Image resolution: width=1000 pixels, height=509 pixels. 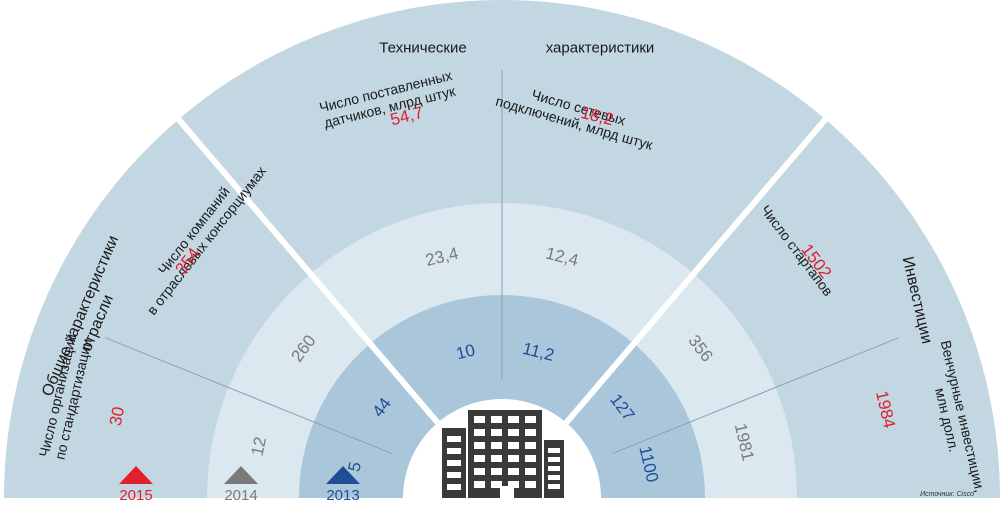 I want to click on source-note: Источник: Cisco, so click(x=947, y=494).